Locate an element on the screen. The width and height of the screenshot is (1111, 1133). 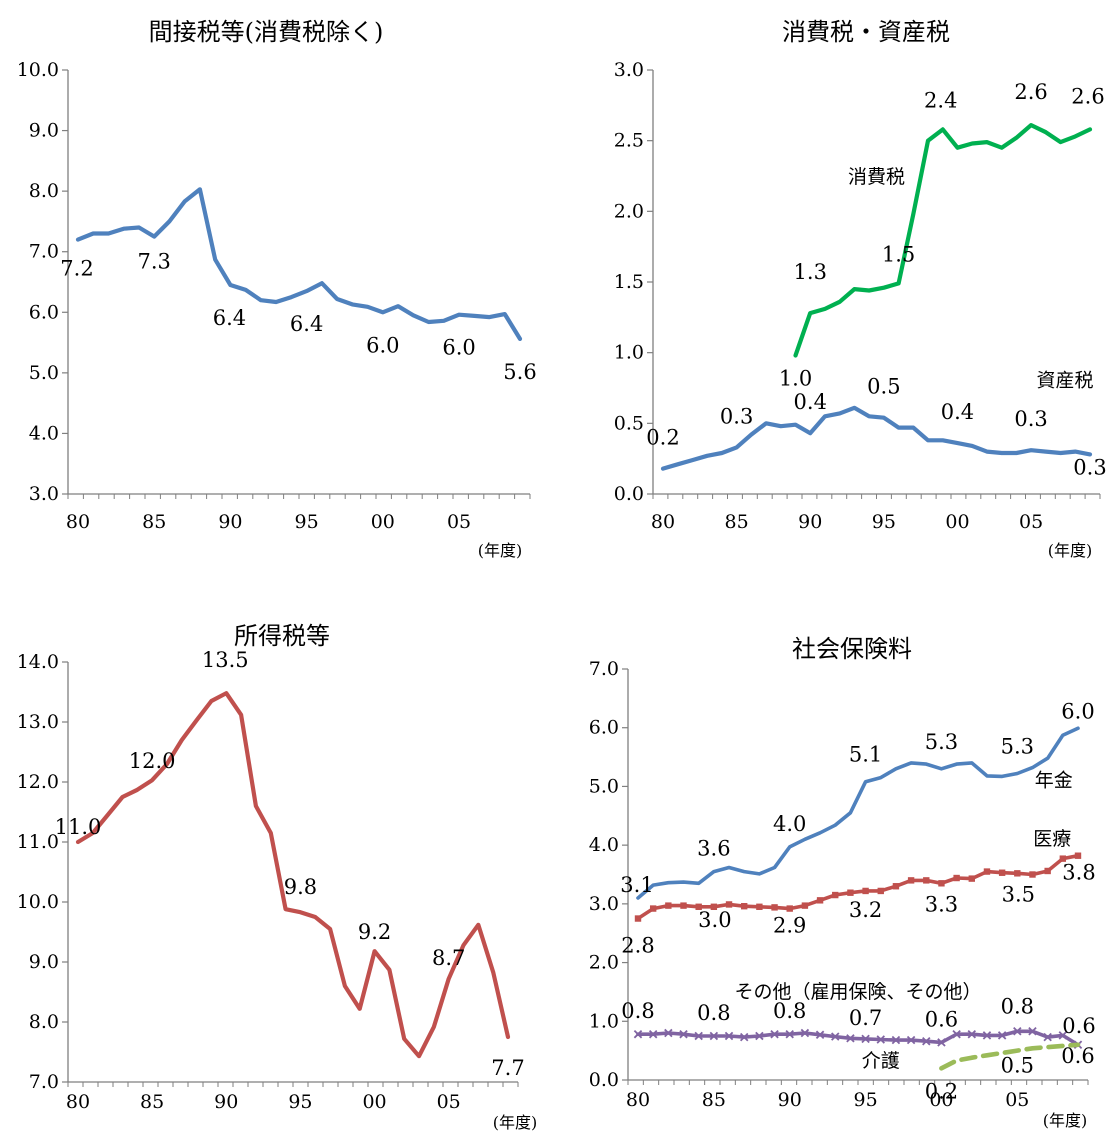
chart-2-data-label: 2.6 is located at coordinates (1030, 92).